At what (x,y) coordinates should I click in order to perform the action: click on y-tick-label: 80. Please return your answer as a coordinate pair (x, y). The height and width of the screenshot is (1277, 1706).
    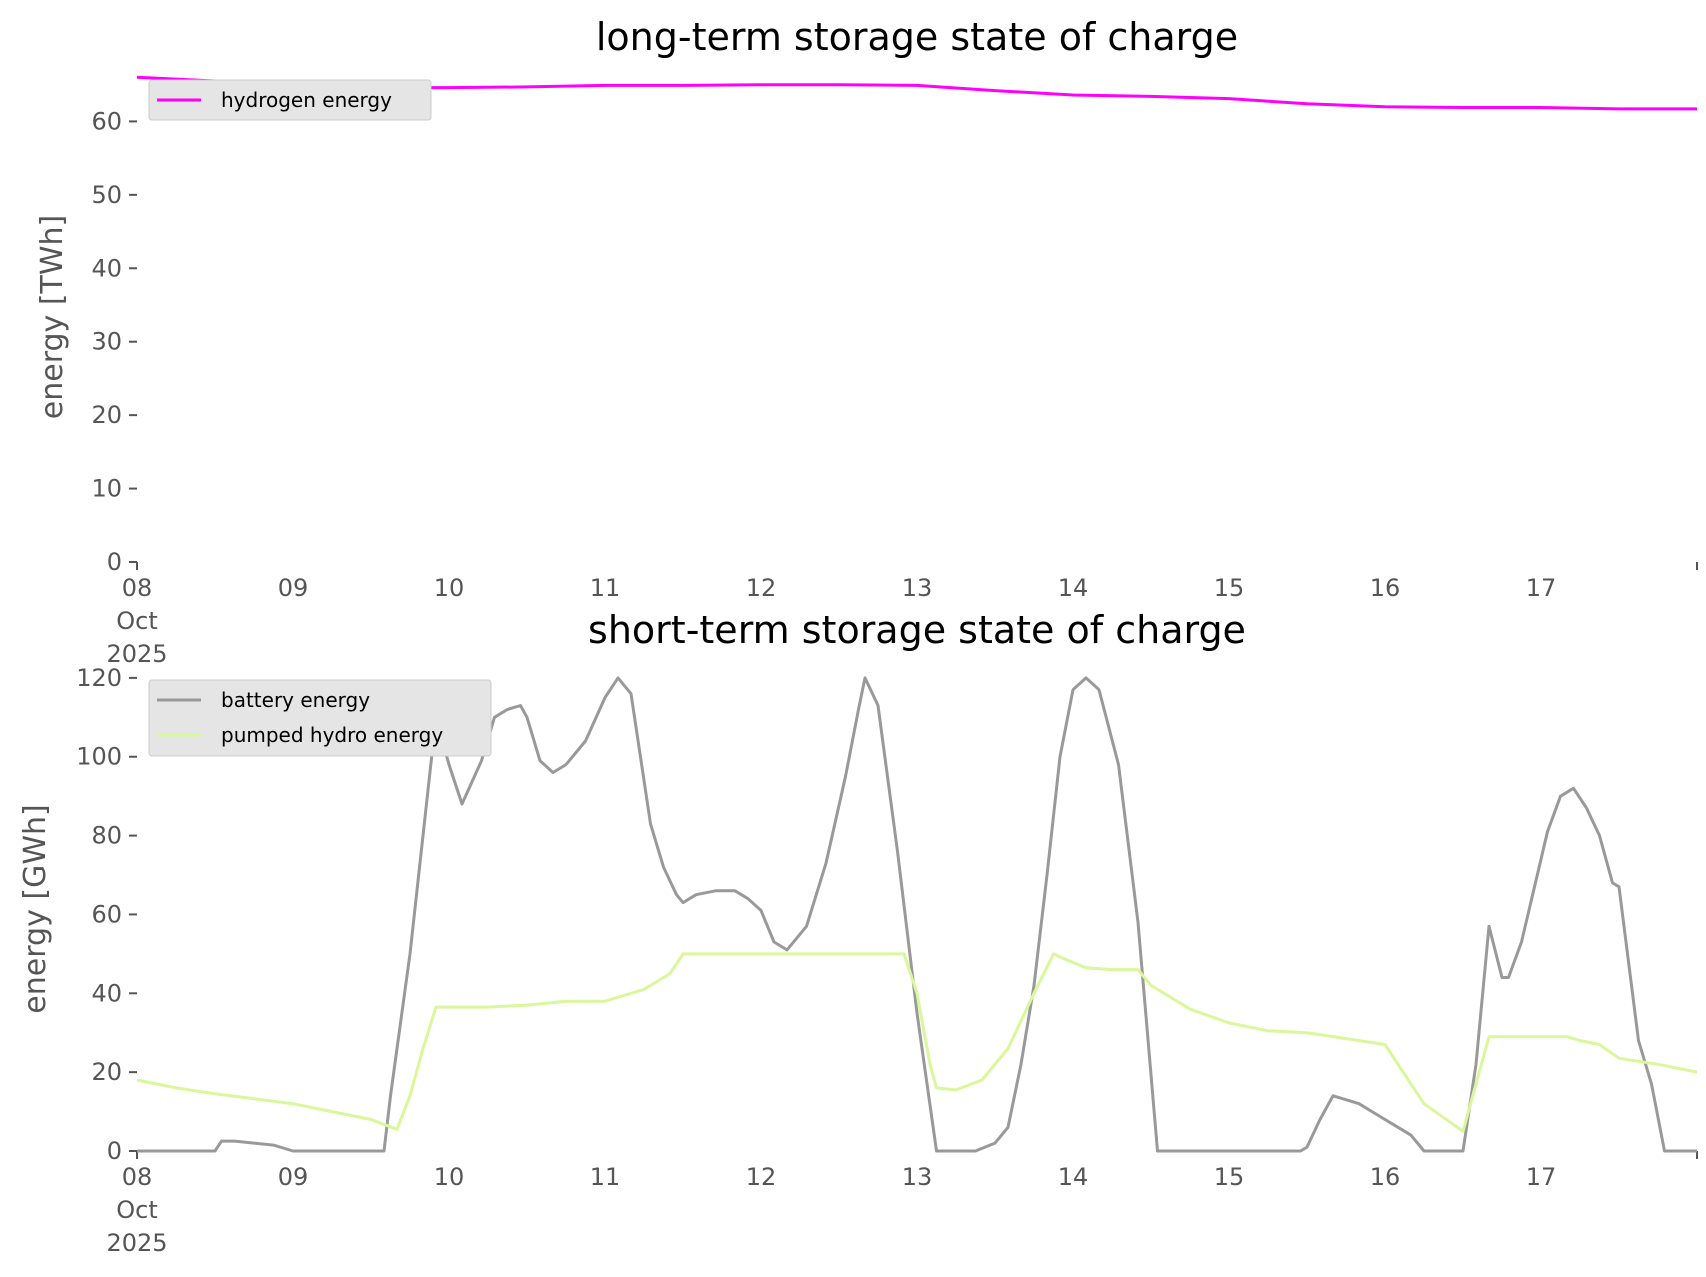
    Looking at the image, I should click on (106, 836).